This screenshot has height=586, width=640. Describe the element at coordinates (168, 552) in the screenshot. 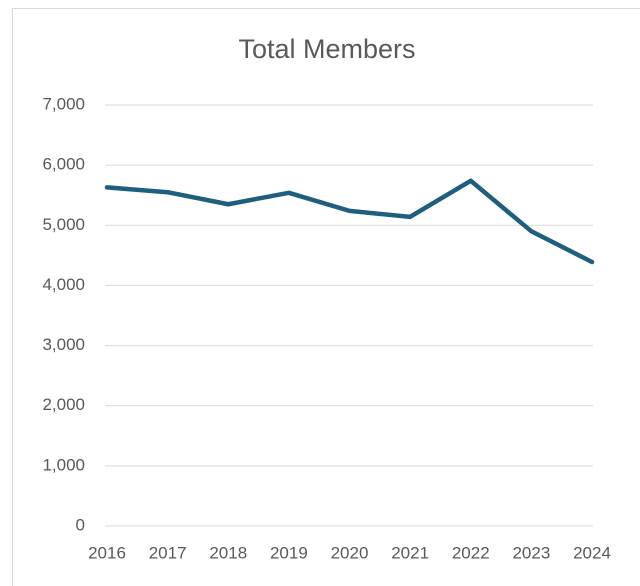

I see `x-tick-label: 2017` at that location.